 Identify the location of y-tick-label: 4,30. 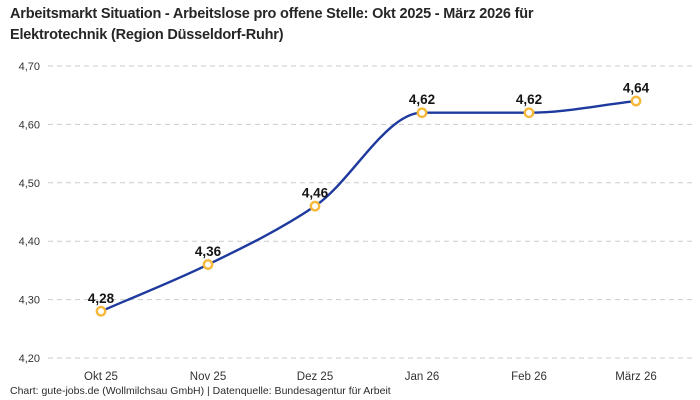
(29, 301).